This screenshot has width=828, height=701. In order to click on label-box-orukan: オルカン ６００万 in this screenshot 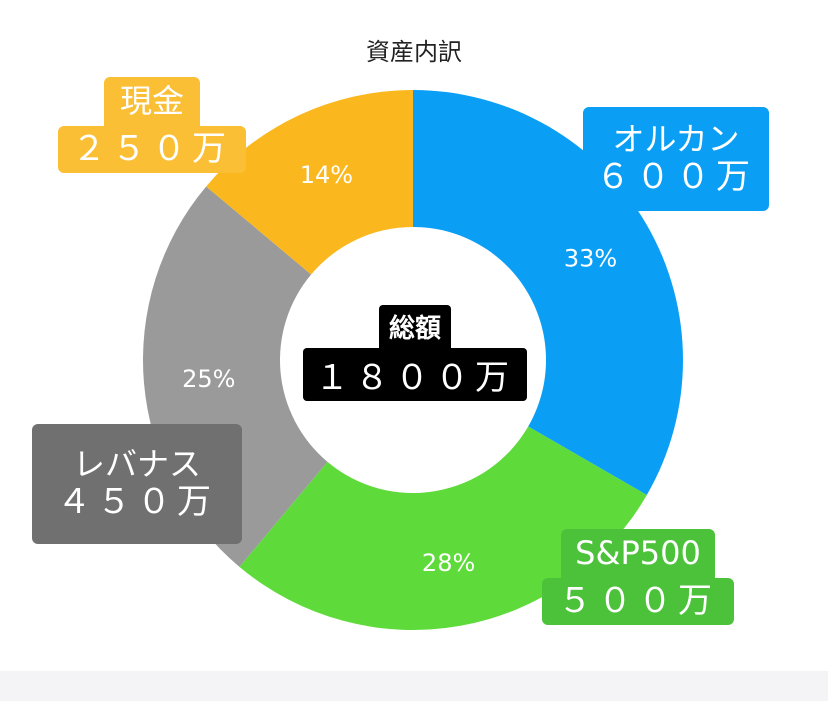, I will do `click(676, 159)`.